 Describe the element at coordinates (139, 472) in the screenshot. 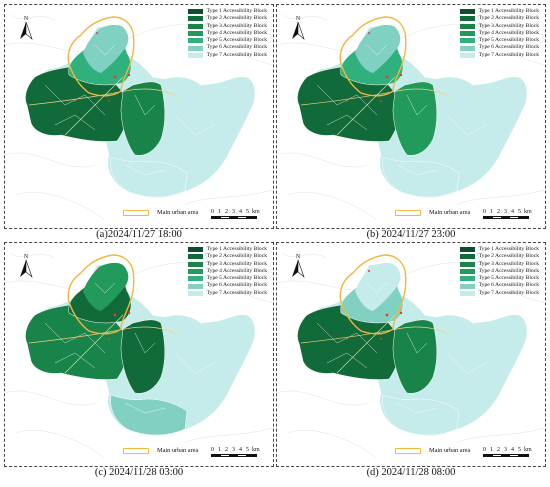

I see `panel-caption-c: (c) 2024/11/28 03:00` at that location.